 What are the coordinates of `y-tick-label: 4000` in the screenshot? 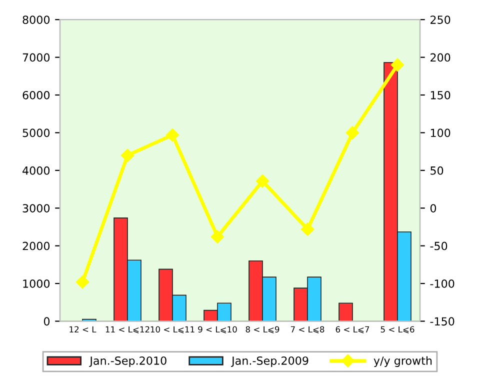 It's located at (36, 170).